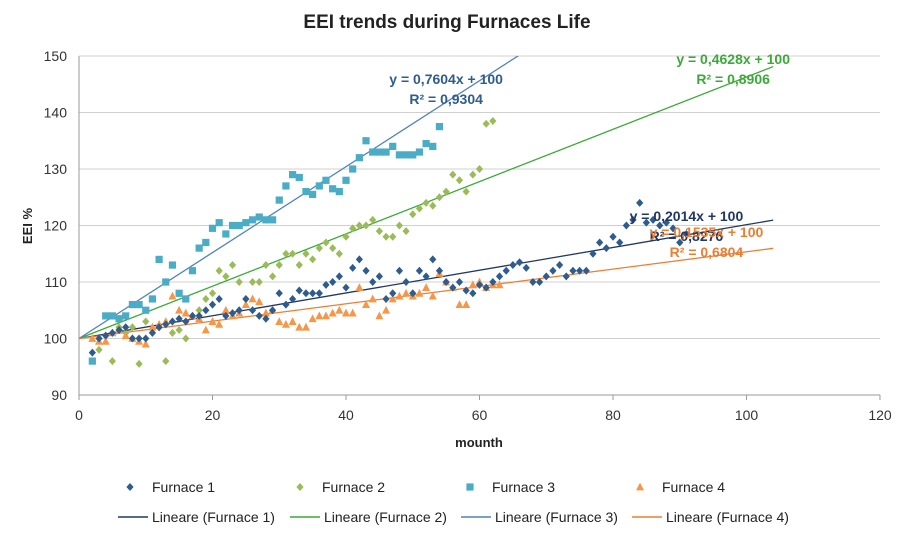 This screenshot has height=538, width=900. What do you see at coordinates (556, 517) in the screenshot?
I see `legend-label: Lineare (Furnace 3)` at bounding box center [556, 517].